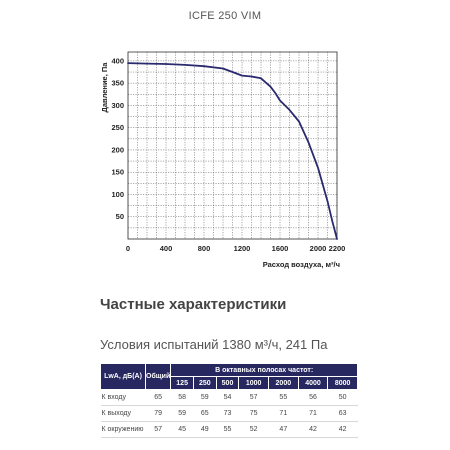 The image size is (450, 450). I want to click on table-bands-row: 125 250 500 1000 2000 4000 8000, so click(229, 383).